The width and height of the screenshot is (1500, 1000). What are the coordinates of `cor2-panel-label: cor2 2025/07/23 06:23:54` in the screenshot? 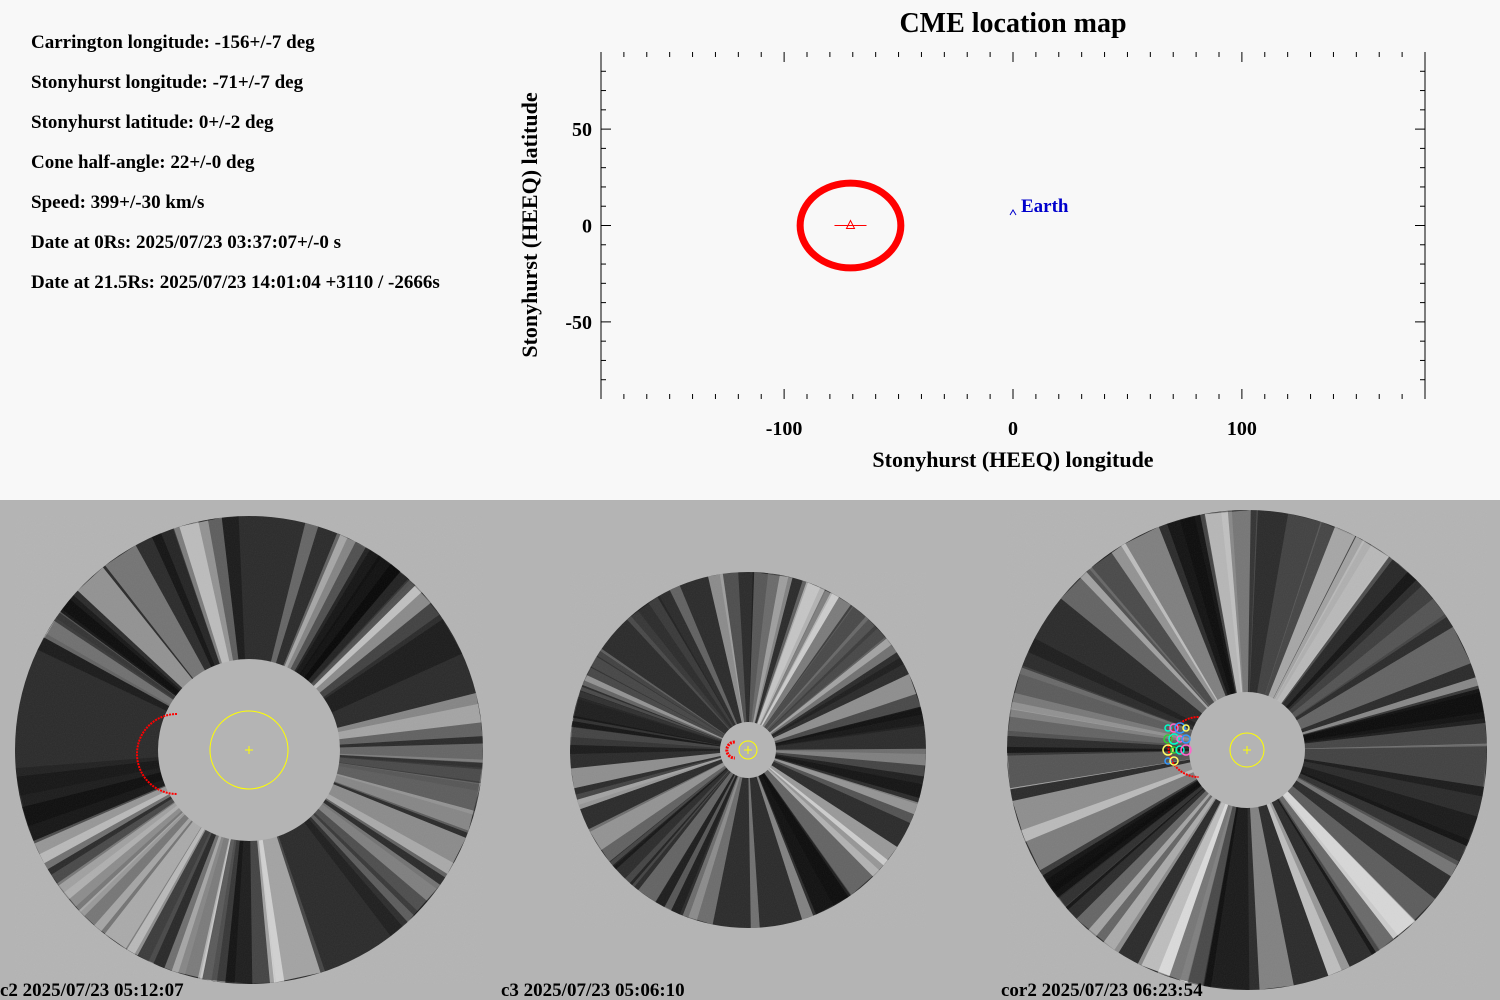 It's located at (1102, 990).